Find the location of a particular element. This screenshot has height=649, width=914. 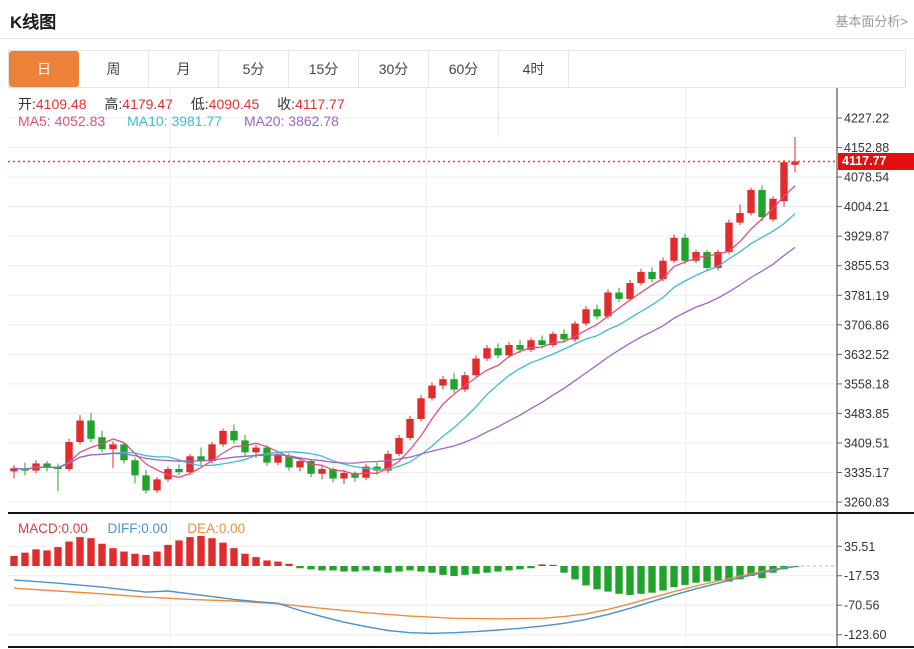

diff-value: 0.00 is located at coordinates (154, 528).